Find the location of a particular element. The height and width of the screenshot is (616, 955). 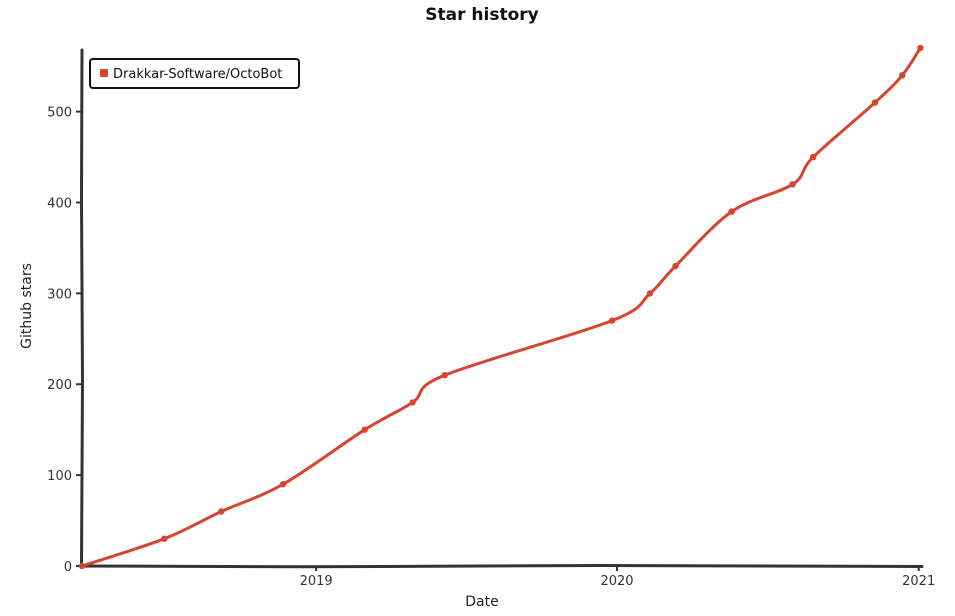

y-tick-label: 500 is located at coordinates (59, 113).